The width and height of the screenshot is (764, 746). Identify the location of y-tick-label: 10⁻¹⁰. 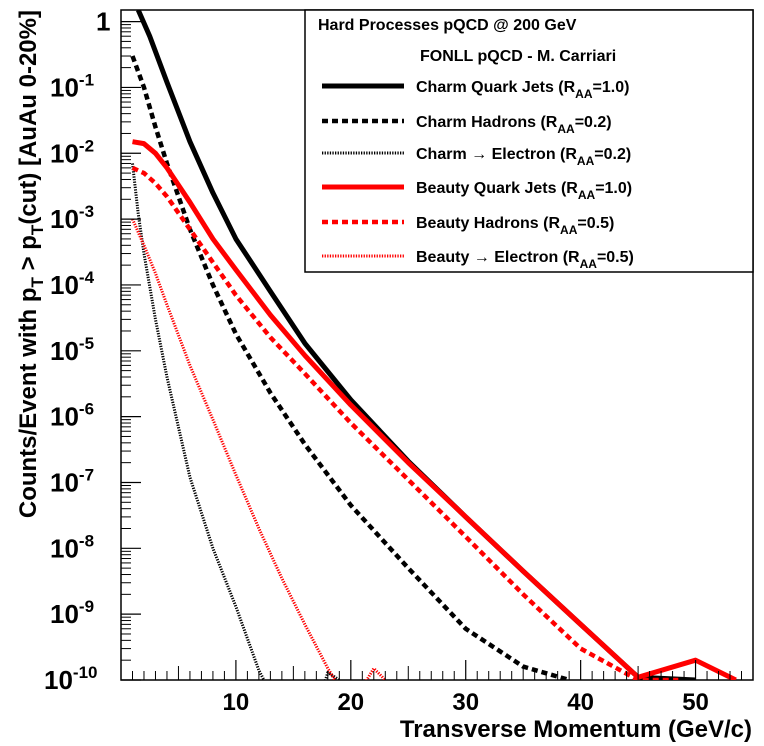
(71, 679).